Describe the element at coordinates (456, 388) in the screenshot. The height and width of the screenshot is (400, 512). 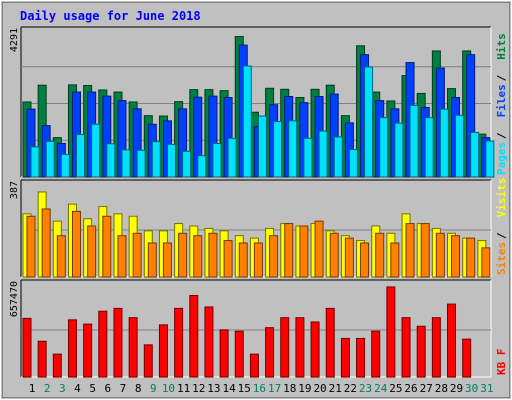
I see `x-tick-label-day-29: 29` at that location.